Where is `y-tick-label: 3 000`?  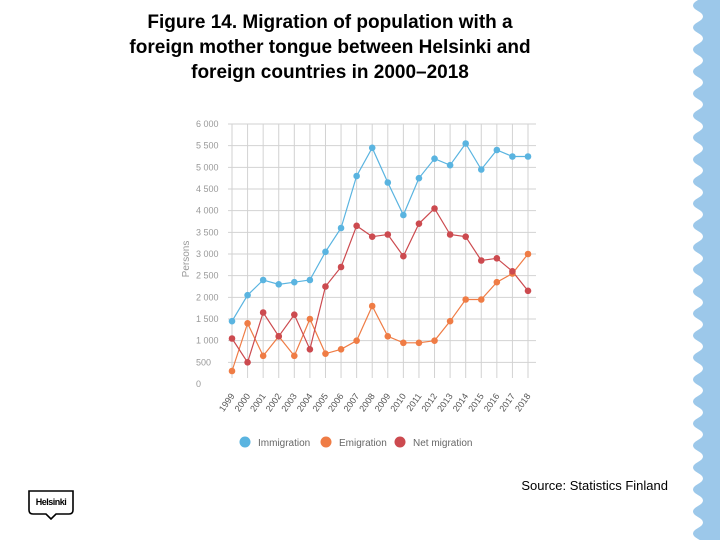
y-tick-label: 3 000 is located at coordinates (207, 254).